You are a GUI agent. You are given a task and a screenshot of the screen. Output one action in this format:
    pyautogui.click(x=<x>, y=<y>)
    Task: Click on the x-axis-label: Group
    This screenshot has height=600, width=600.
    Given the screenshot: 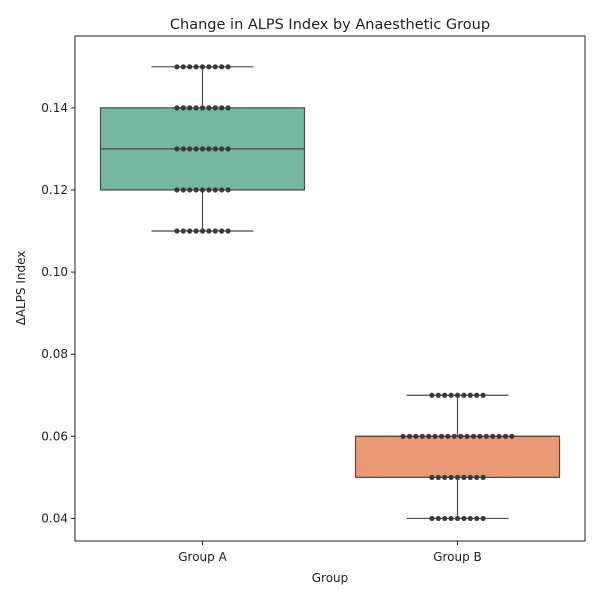 What is the action you would take?
    pyautogui.click(x=330, y=578)
    